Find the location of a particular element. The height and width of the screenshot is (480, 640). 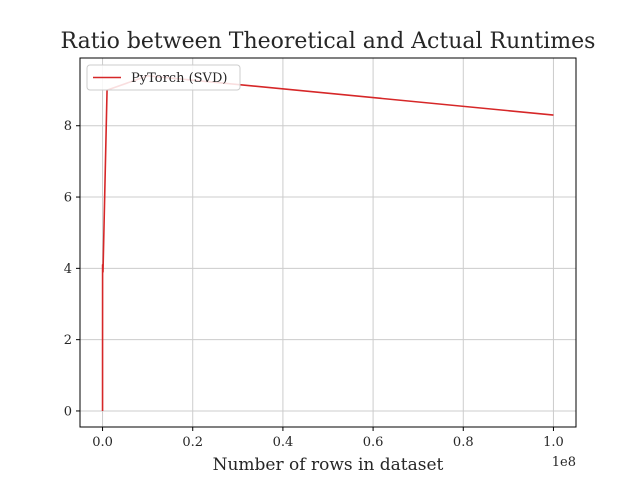

x-tick-label-2: 0.4 is located at coordinates (283, 442).